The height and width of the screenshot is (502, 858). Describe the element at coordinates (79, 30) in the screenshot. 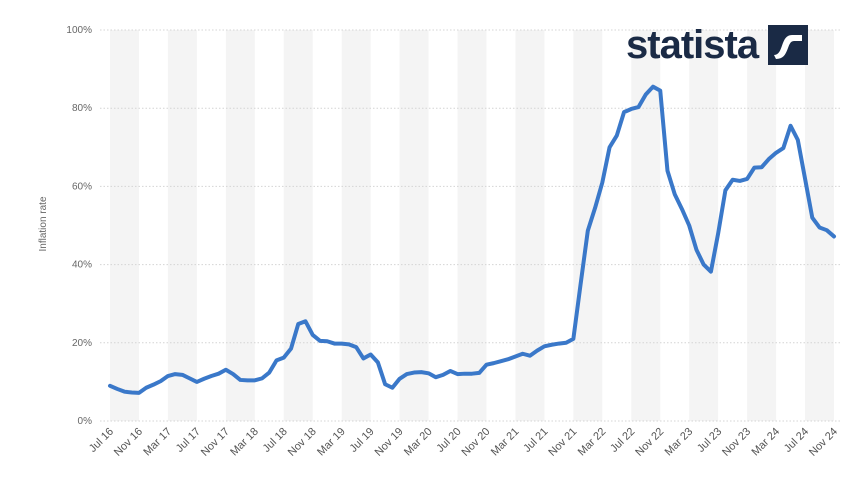

I see `y-tick-label: 100%` at that location.